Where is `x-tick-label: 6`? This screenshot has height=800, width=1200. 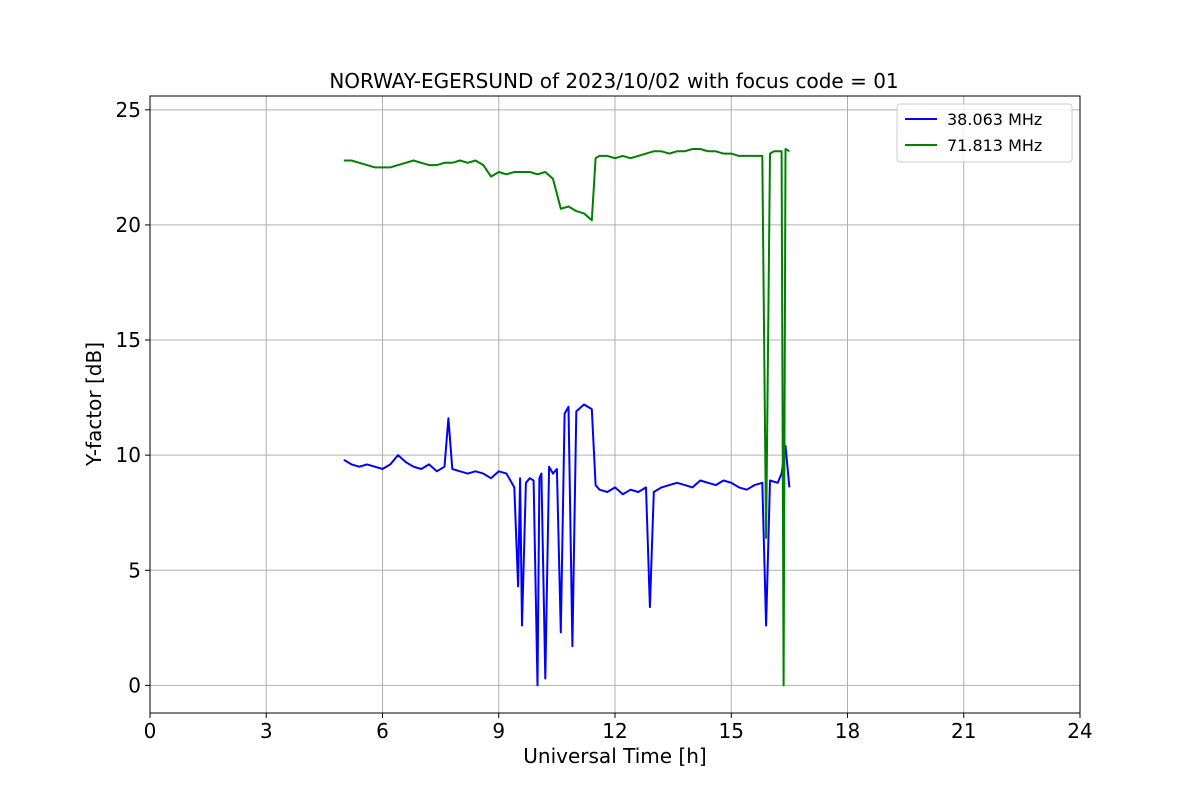
x-tick-label: 6 is located at coordinates (382, 731).